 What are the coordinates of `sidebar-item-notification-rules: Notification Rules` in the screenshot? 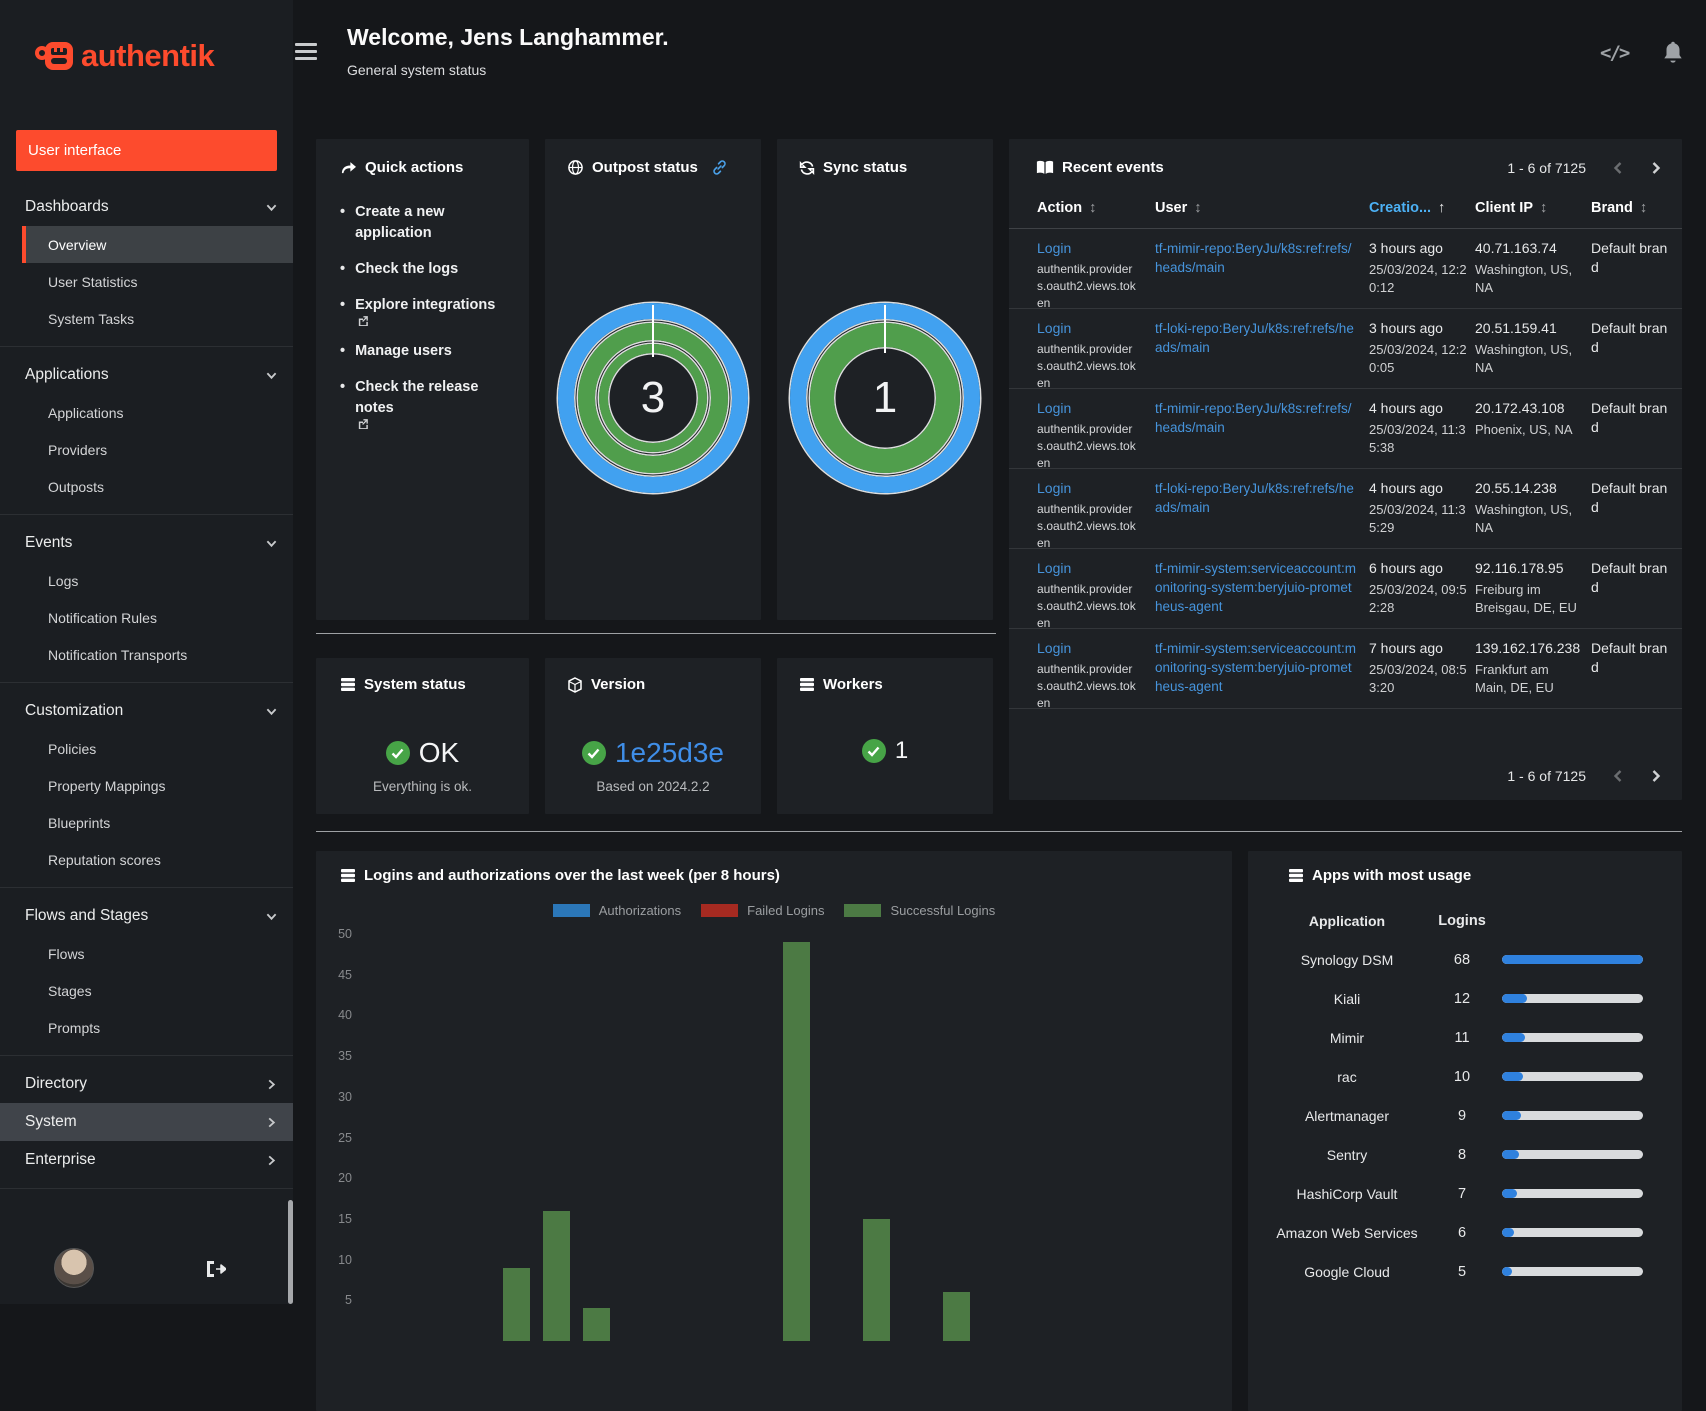 It's located at (102, 617).